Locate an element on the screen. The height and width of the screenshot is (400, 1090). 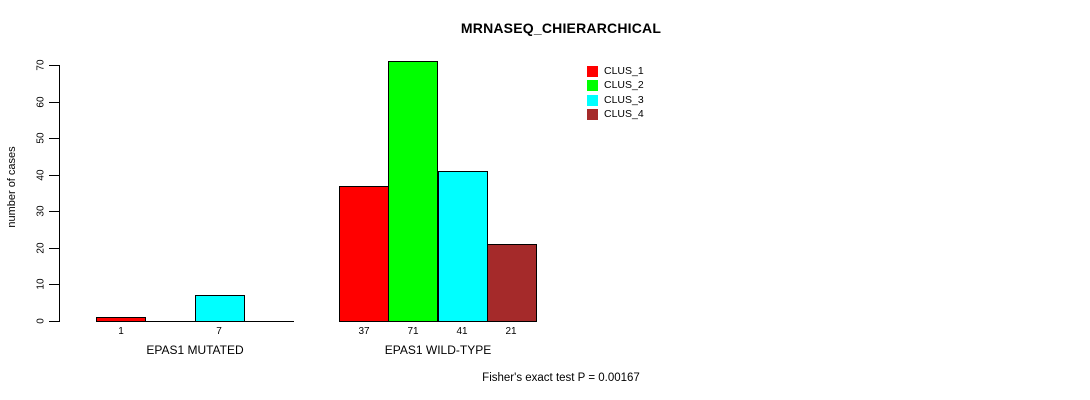
y-tick-label: 60 is located at coordinates (41, 102).